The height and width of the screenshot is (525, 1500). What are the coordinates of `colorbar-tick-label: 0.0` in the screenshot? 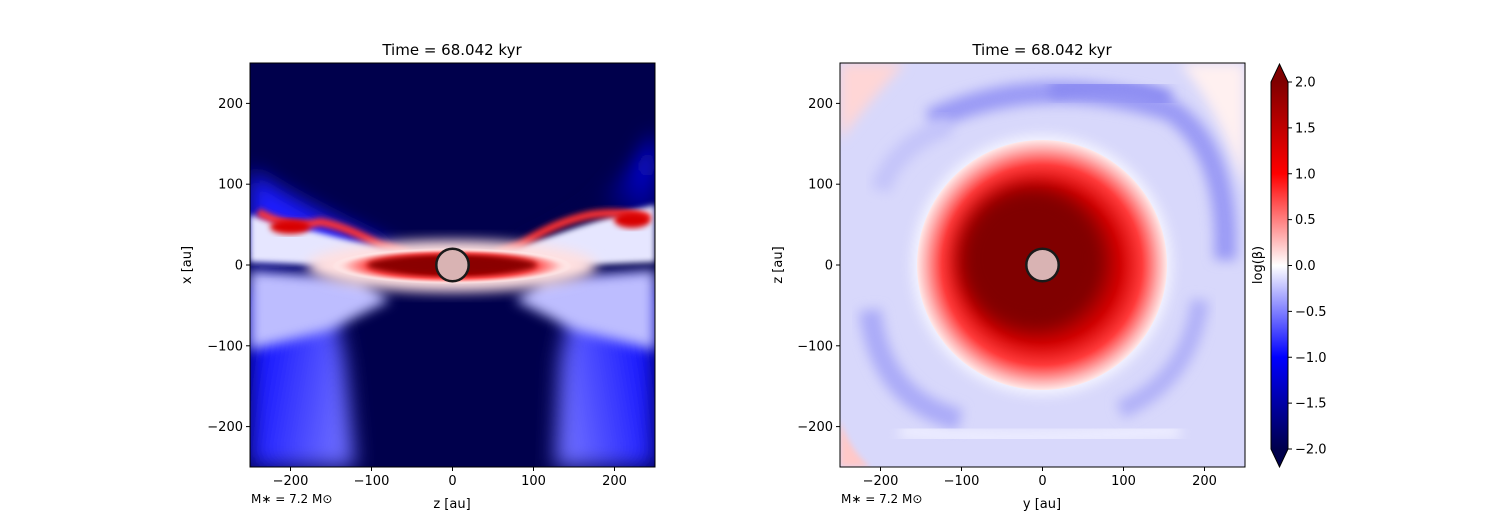 It's located at (1305, 266).